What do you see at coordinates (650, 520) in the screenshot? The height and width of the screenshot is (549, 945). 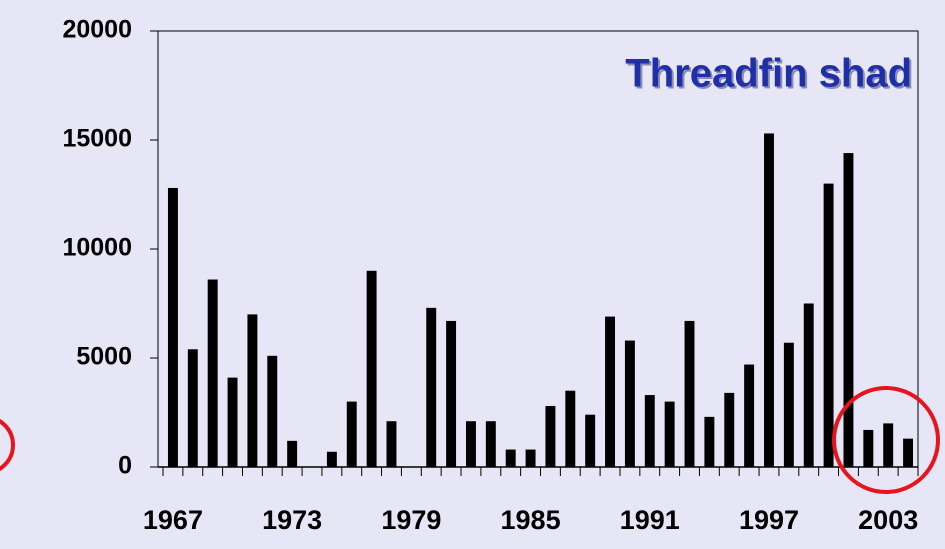 I see `x-tick-label: 1991` at bounding box center [650, 520].